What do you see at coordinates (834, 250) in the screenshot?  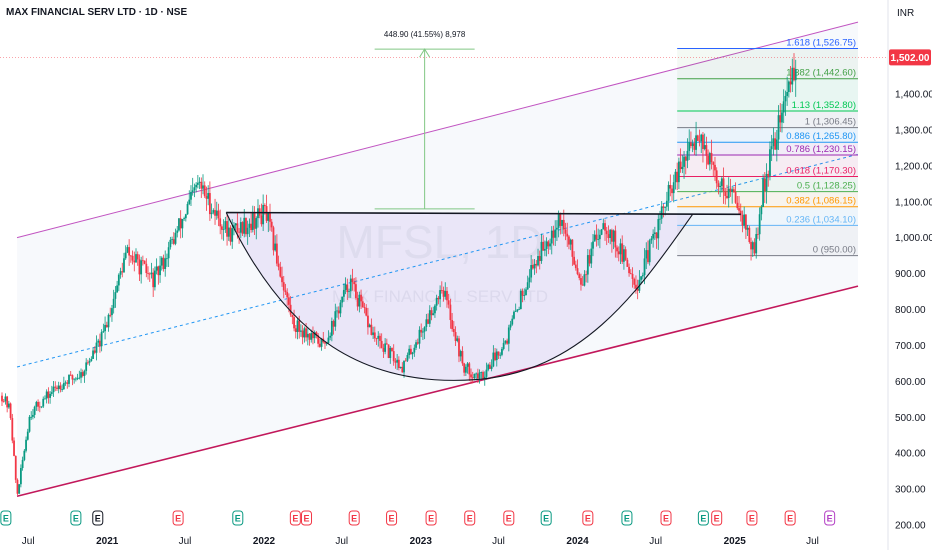 I see `fib-level-label: 0 (950.00)` at bounding box center [834, 250].